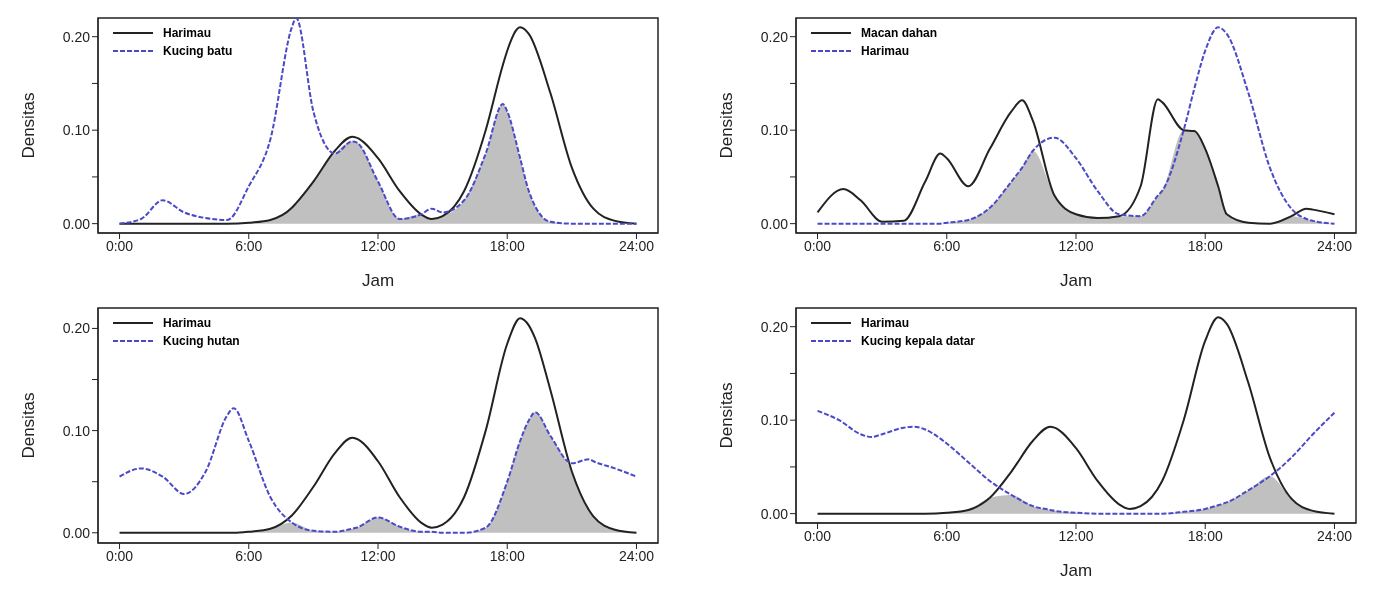 Image resolution: width=1394 pixels, height=608 pixels. What do you see at coordinates (918, 341) in the screenshot?
I see `legend-label: Kucing kepala datar` at bounding box center [918, 341].